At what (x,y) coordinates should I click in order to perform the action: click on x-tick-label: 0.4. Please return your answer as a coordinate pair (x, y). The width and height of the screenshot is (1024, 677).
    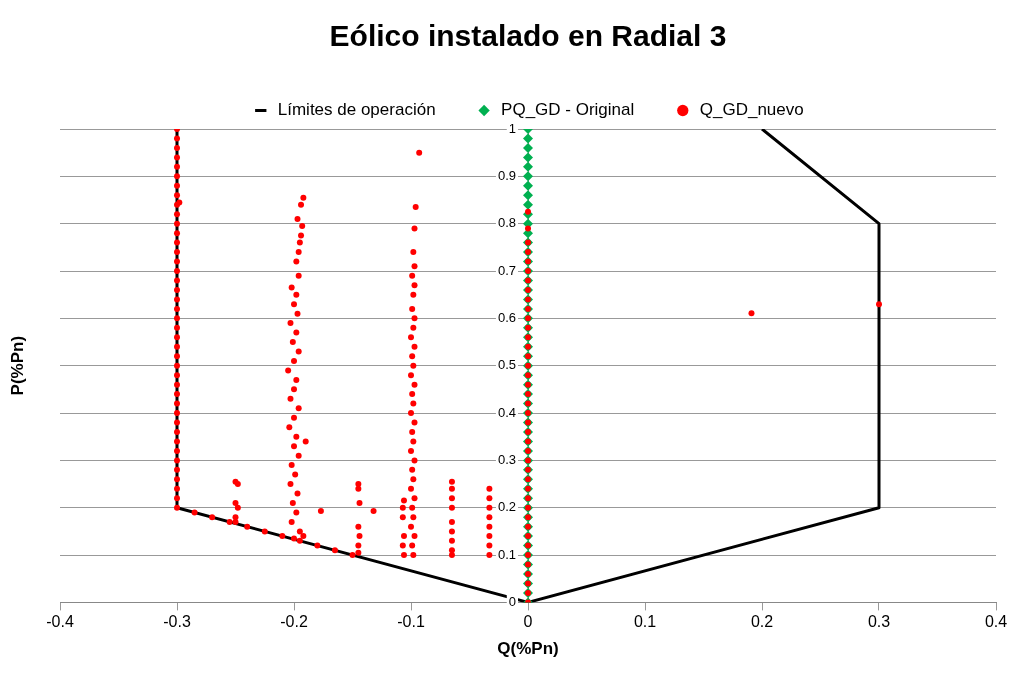
    Looking at the image, I should click on (996, 622).